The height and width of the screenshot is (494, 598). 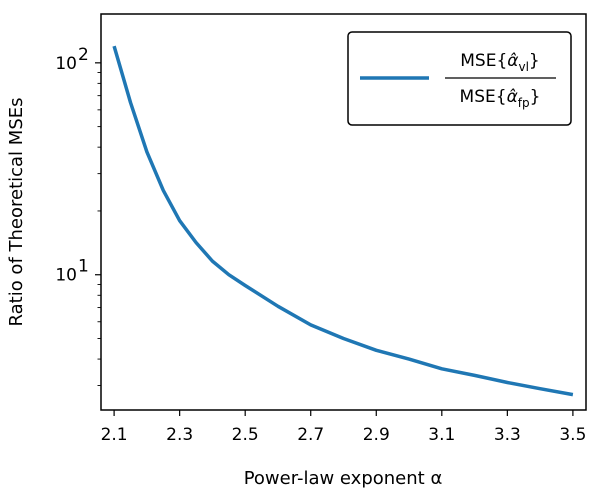 What do you see at coordinates (245, 435) in the screenshot?
I see `x-tick-label: 2.5` at bounding box center [245, 435].